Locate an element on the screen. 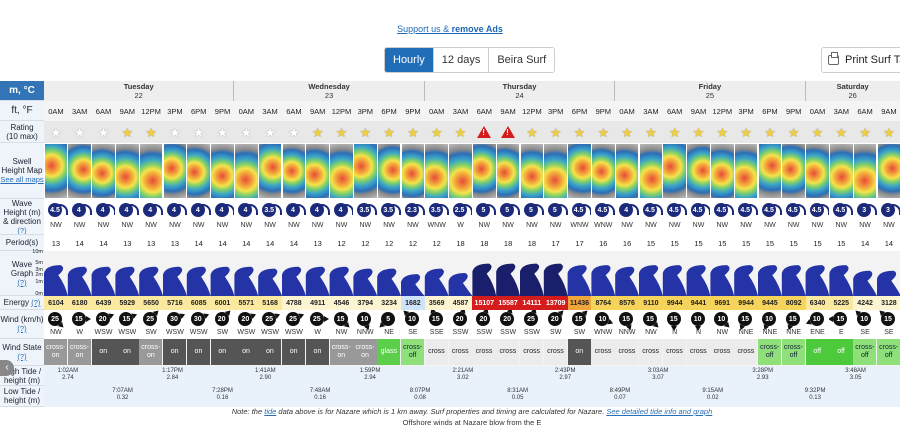 This screenshot has height=430, width=900. wave-height-wrap: 4 is located at coordinates (105, 210).